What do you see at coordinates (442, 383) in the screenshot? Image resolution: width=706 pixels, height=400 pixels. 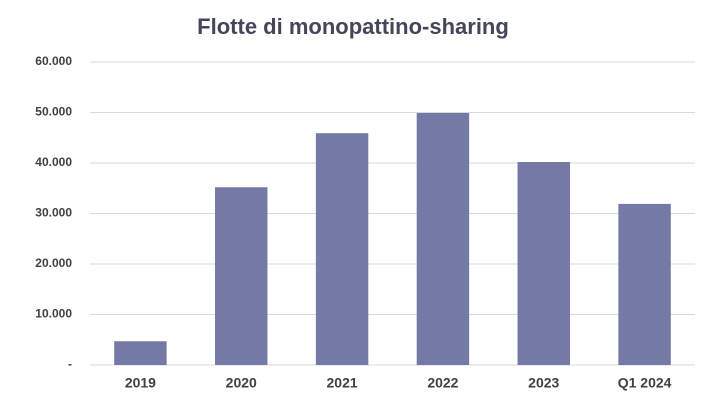 I see `x-tick-label: 2022` at bounding box center [442, 383].